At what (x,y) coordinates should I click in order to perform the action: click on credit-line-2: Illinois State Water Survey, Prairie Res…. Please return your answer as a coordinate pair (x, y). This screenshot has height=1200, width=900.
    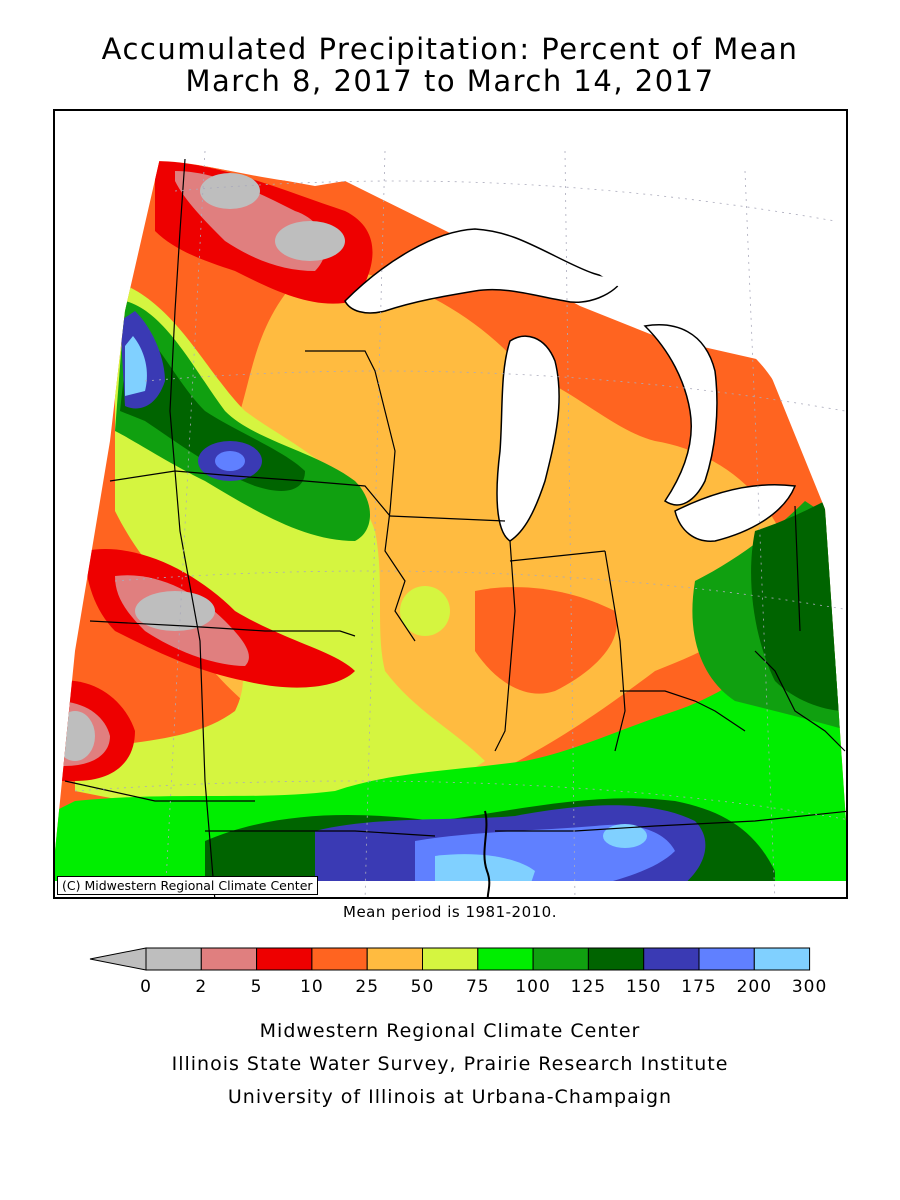
    Looking at the image, I should click on (450, 1064).